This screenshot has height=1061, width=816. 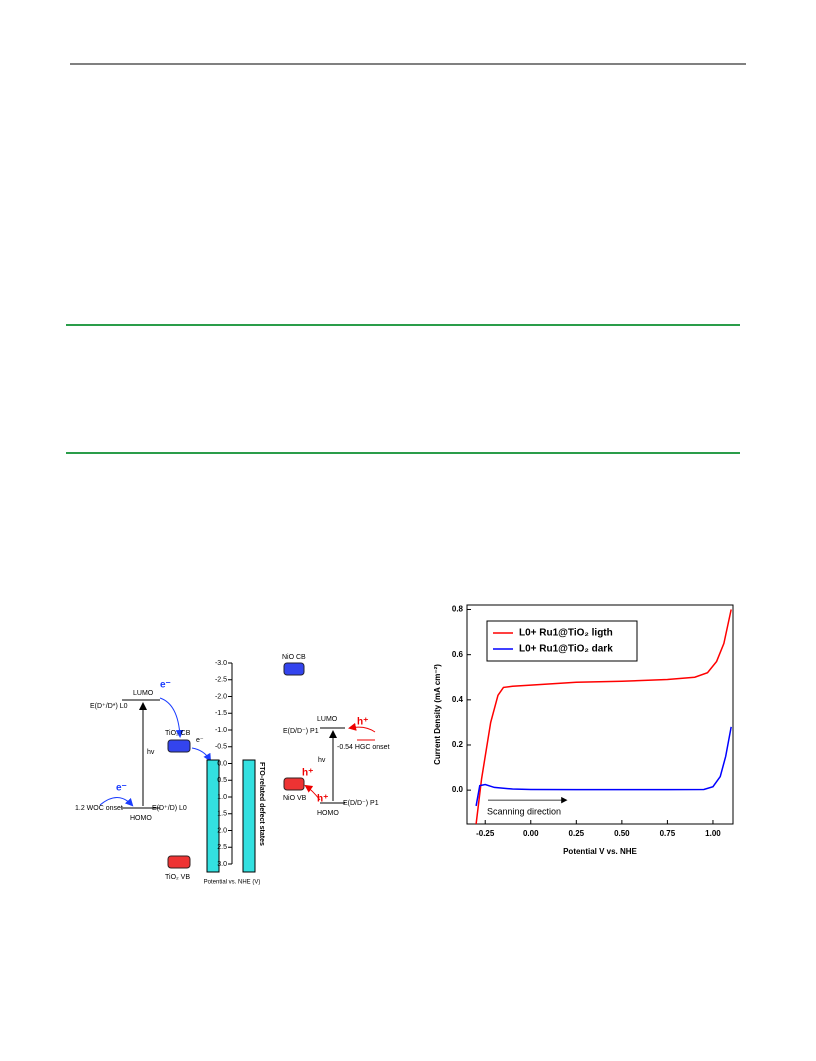 What do you see at coordinates (221, 730) in the screenshot?
I see `tick-label: -1.0` at bounding box center [221, 730].